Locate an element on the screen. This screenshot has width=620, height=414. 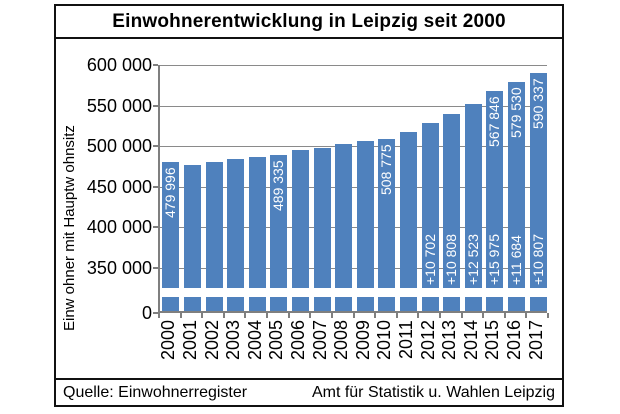
x-tick-label-2005: 2005 is located at coordinates (276, 340).